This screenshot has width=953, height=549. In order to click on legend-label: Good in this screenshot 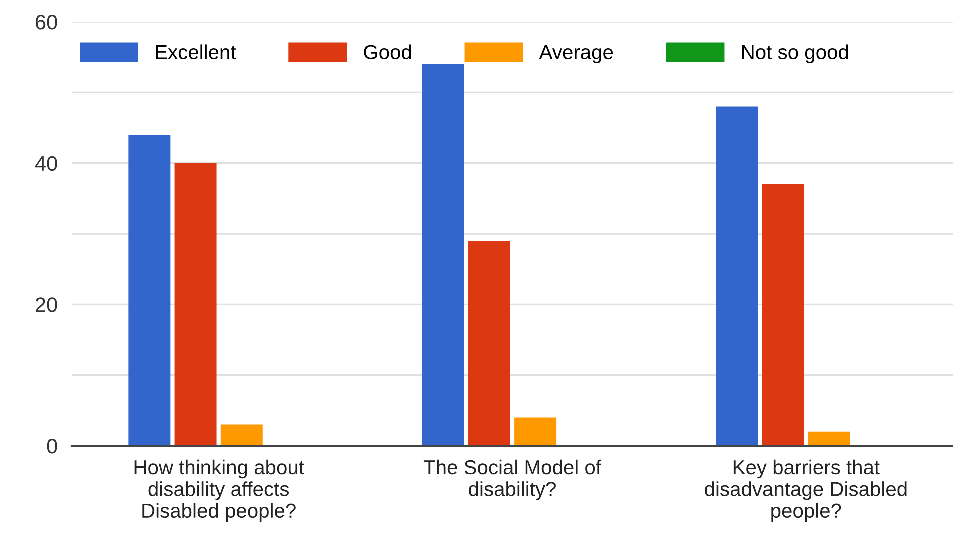, I will do `click(388, 52)`.